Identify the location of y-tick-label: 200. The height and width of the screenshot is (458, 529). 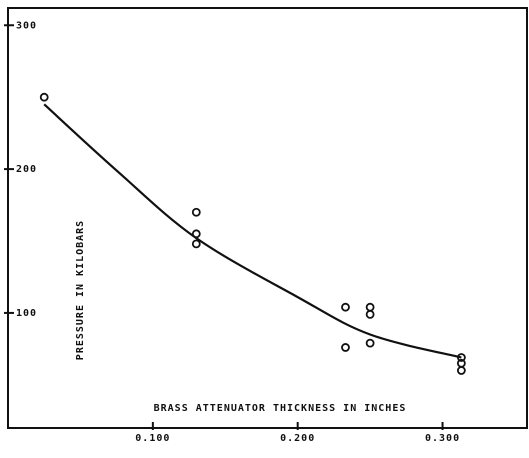
(26, 169).